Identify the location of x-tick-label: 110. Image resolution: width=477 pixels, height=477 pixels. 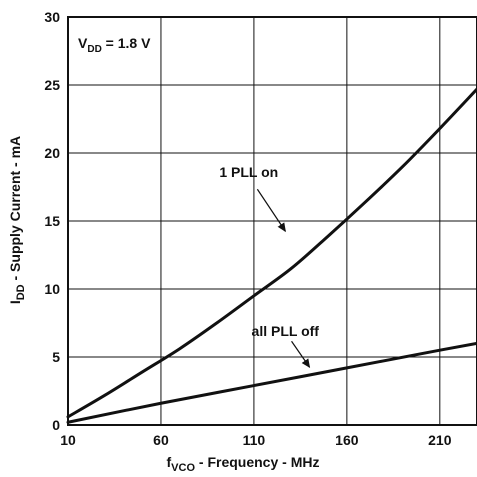
(254, 440).